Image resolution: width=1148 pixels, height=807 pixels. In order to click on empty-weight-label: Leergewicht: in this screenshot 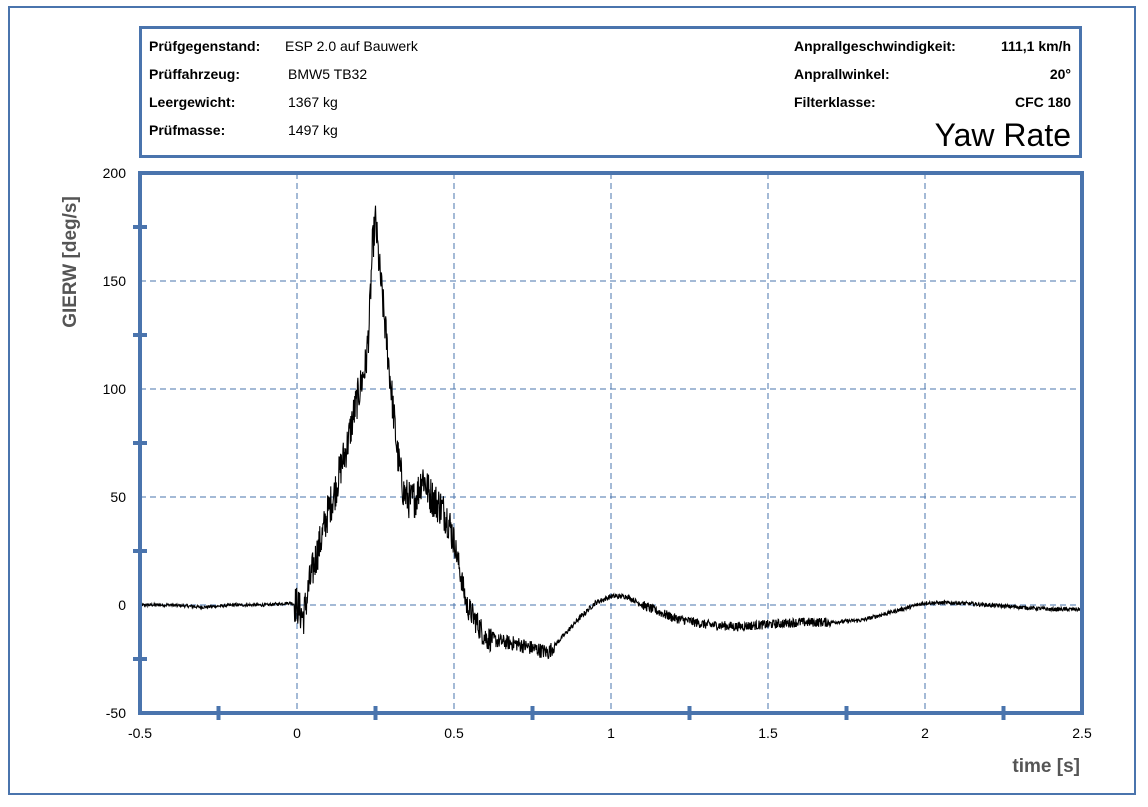, I will do `click(192, 102)`.